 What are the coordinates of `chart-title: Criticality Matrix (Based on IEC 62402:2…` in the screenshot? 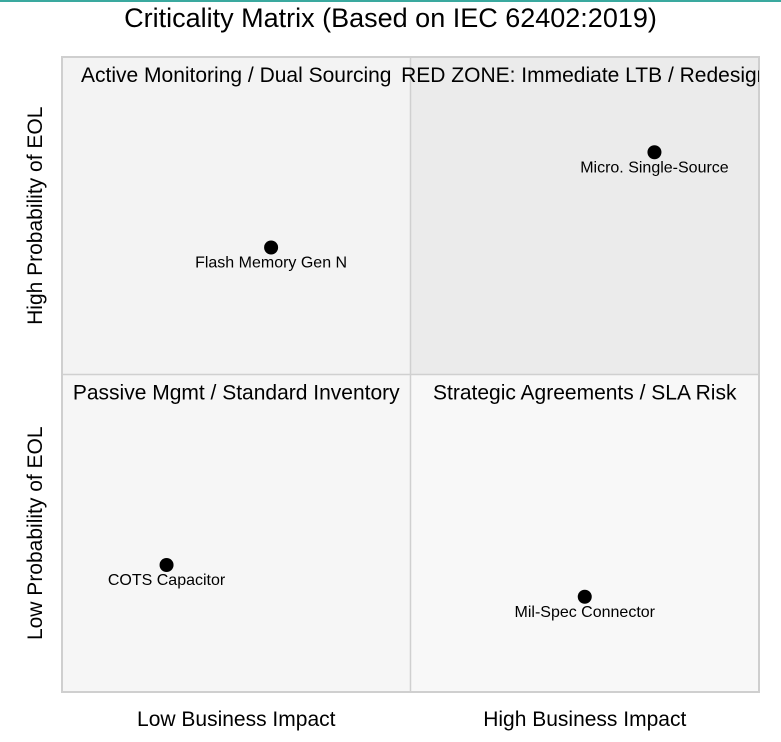 It's located at (390, 18).